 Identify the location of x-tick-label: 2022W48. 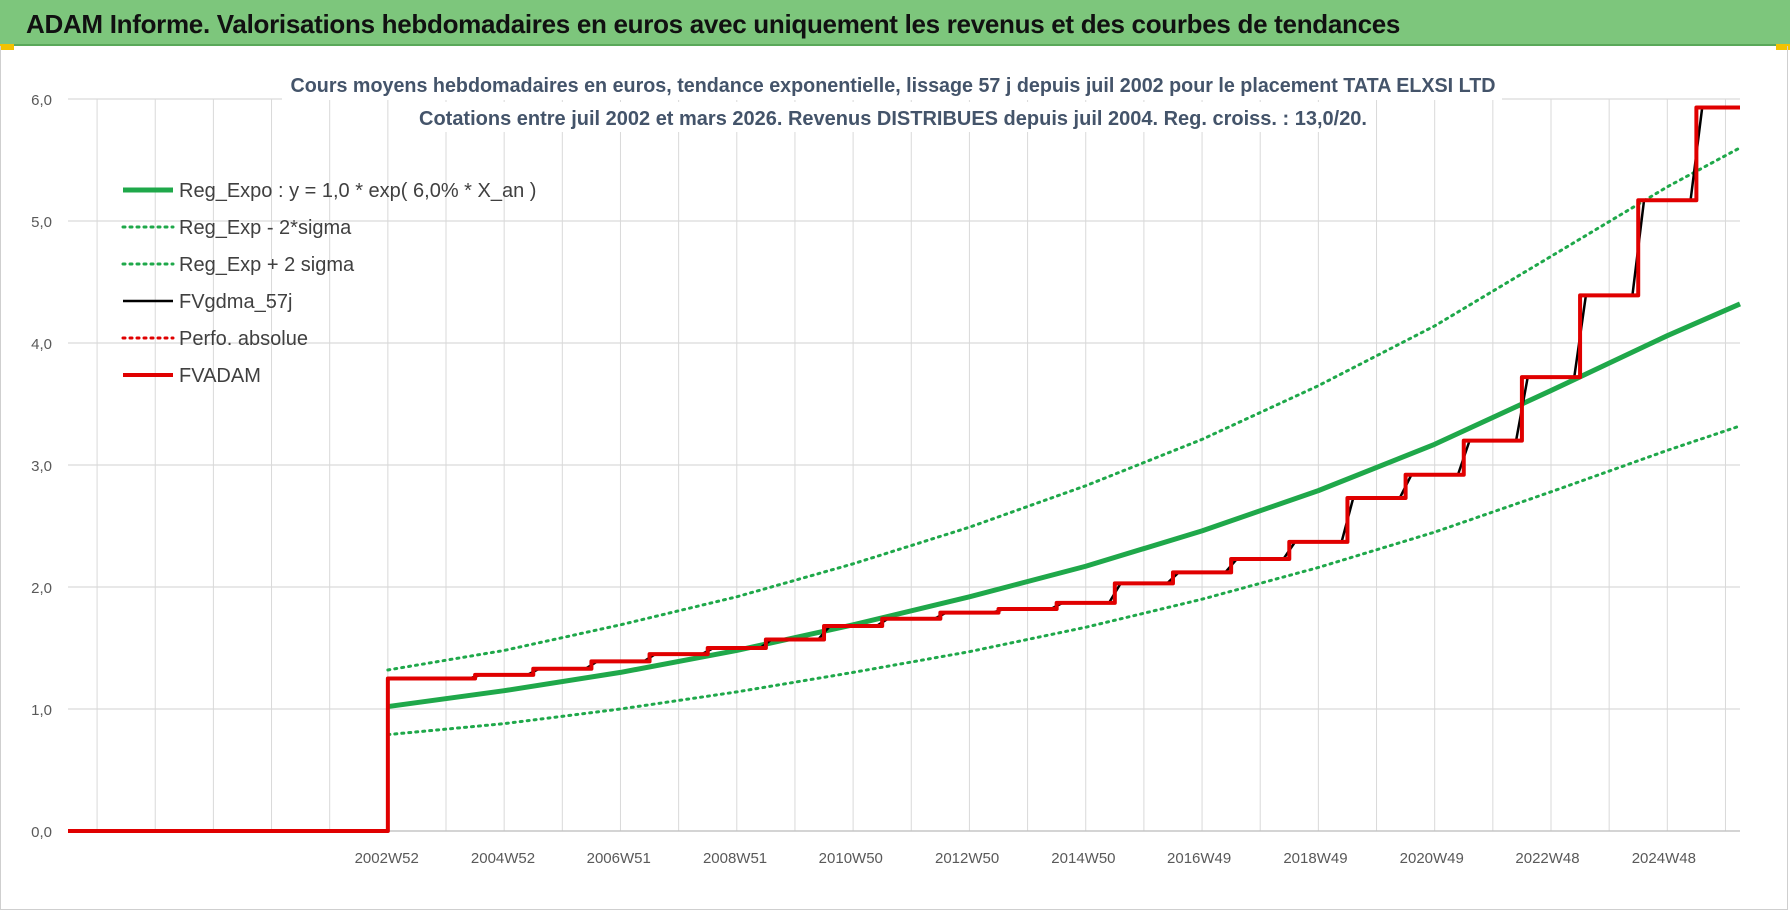
(1547, 858).